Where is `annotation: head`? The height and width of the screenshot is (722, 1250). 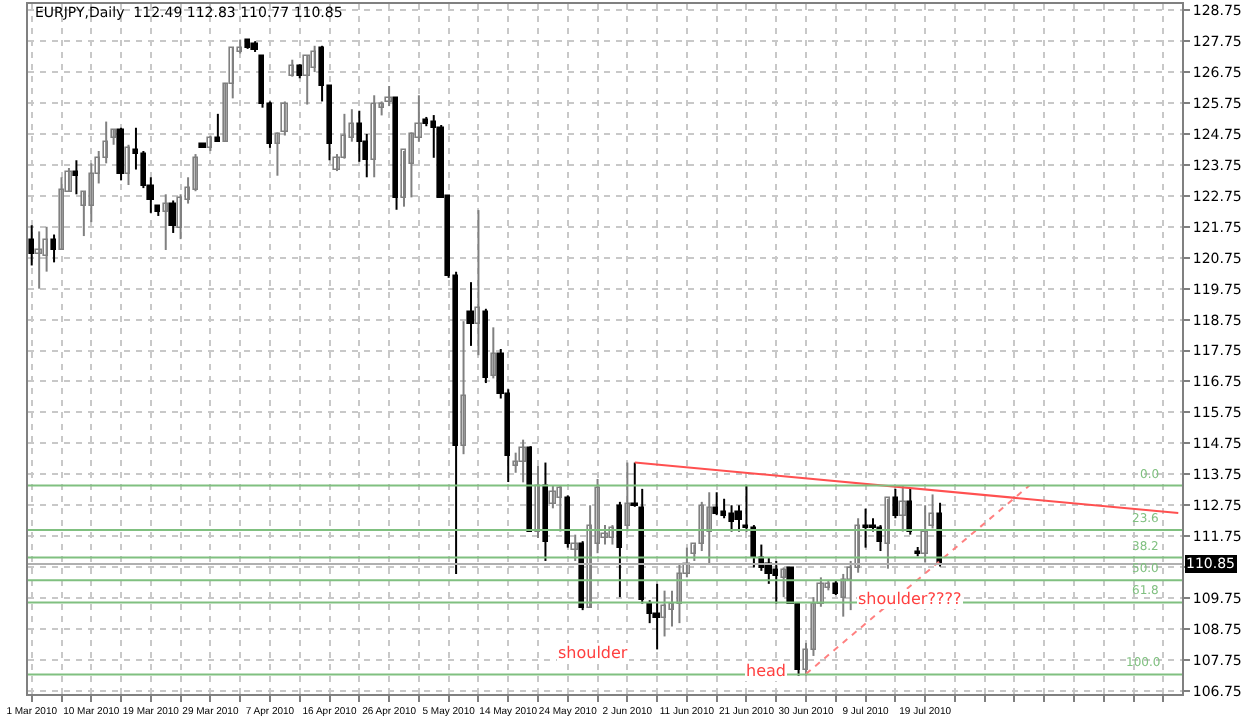
annotation: head is located at coordinates (766, 671).